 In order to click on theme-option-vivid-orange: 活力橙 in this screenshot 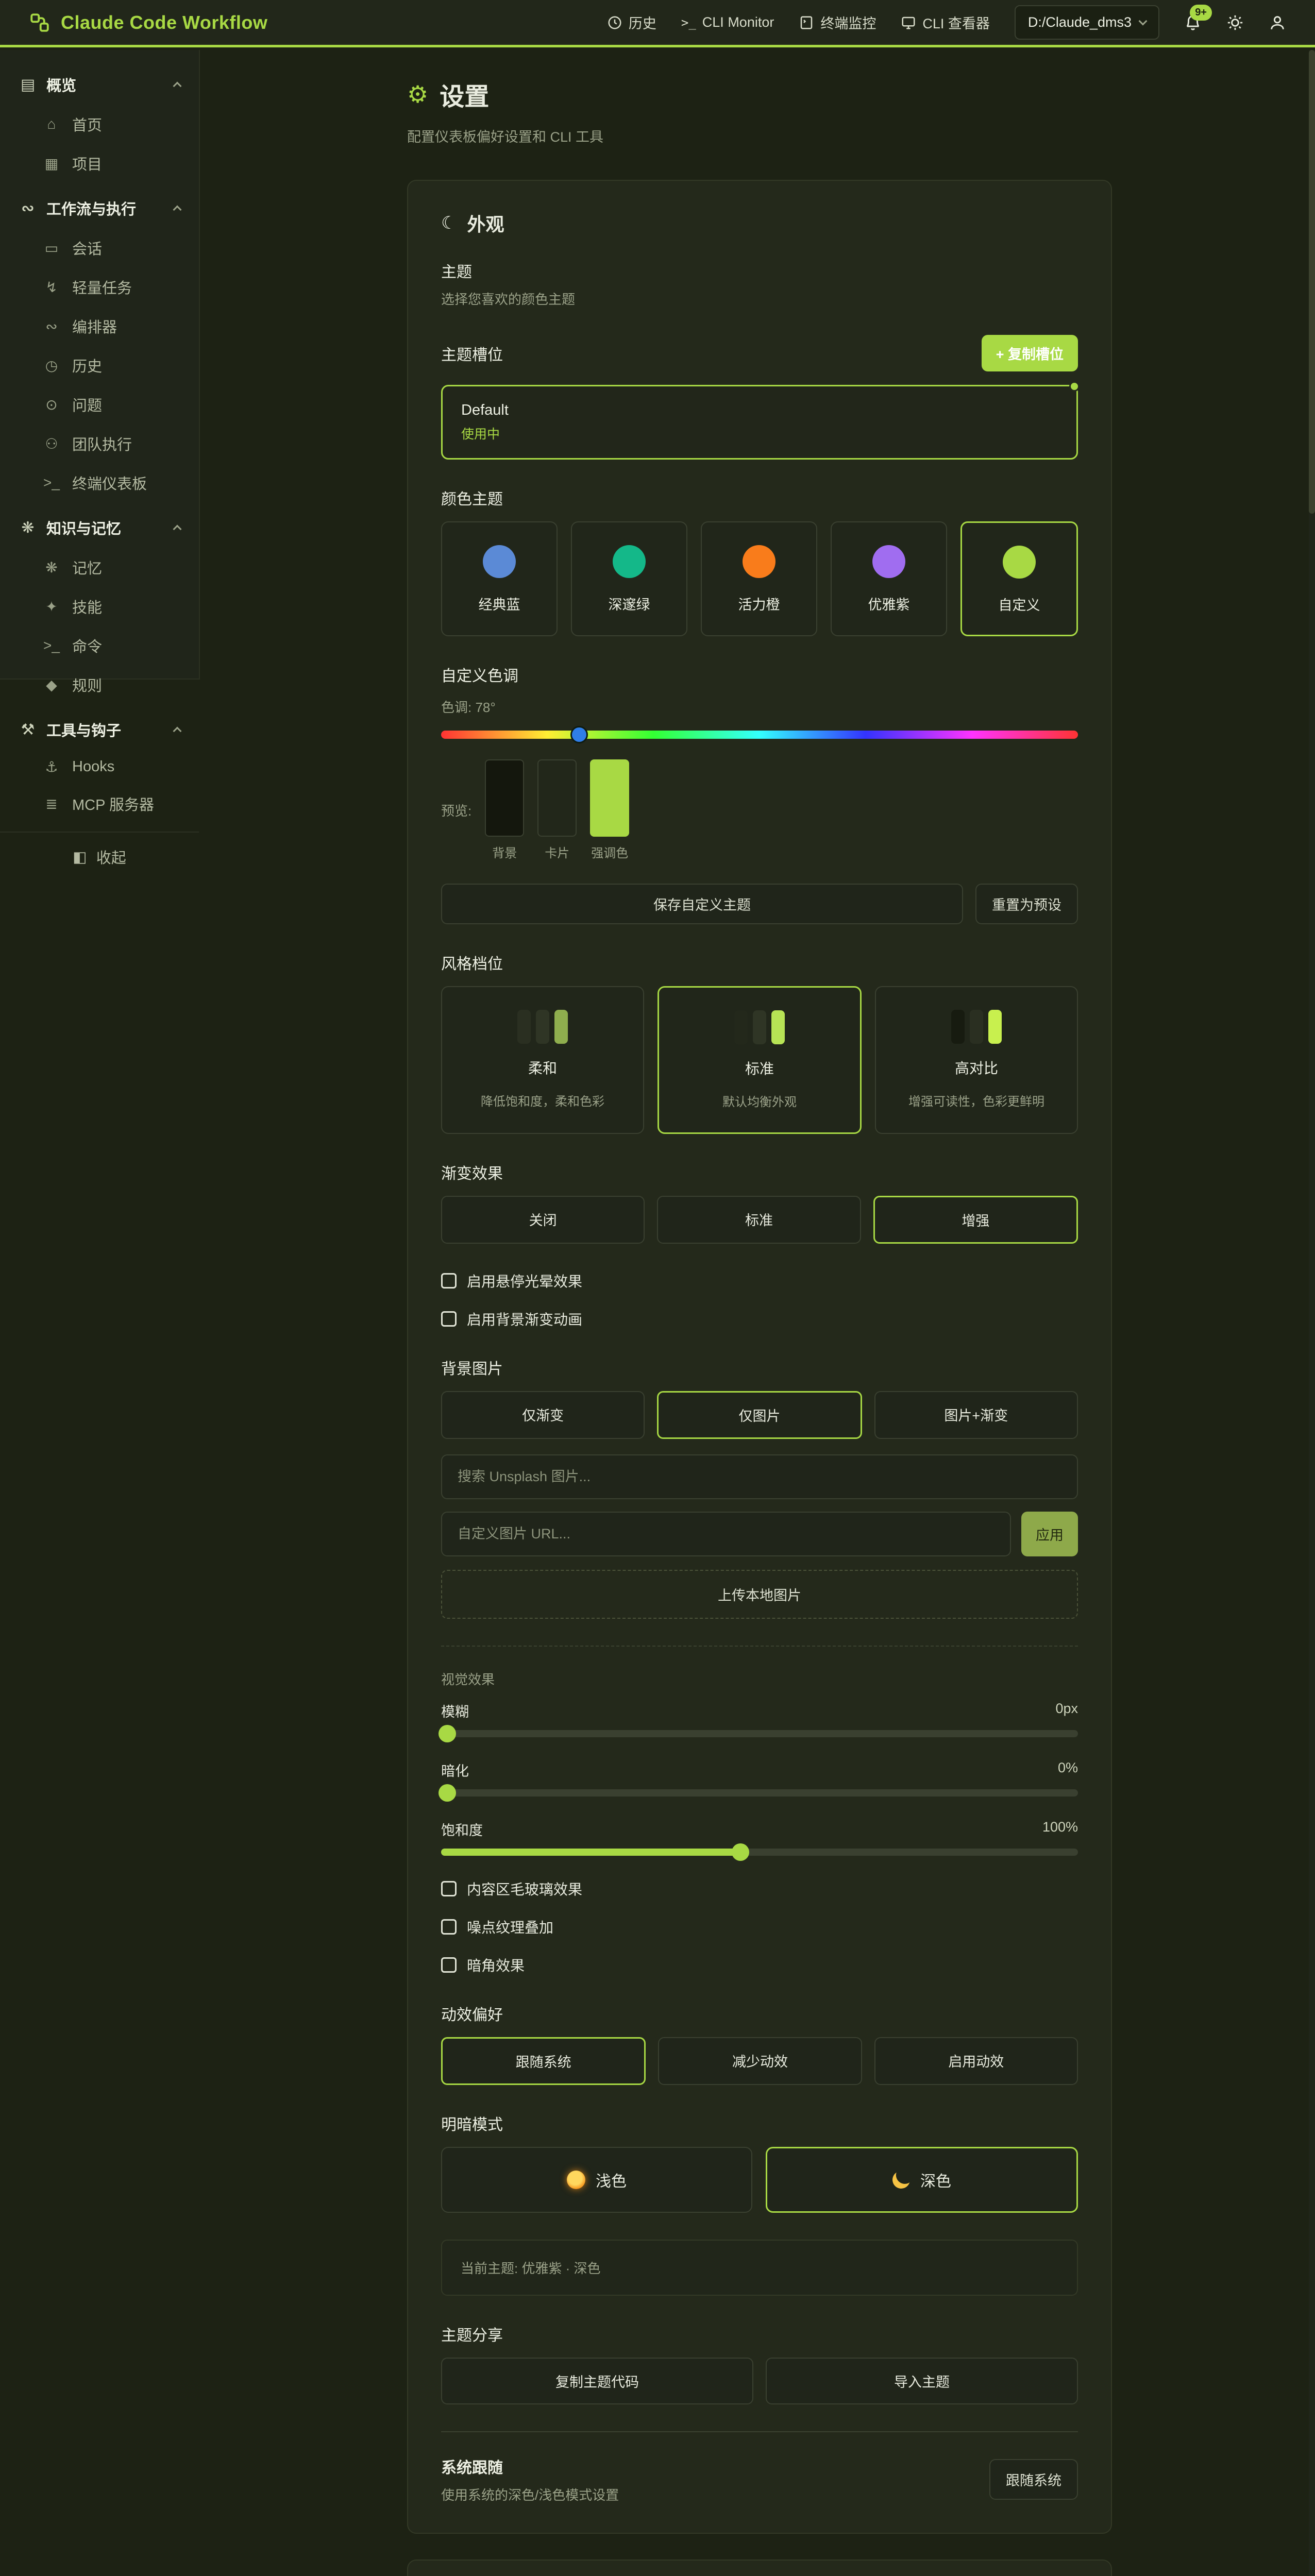, I will do `click(759, 578)`.